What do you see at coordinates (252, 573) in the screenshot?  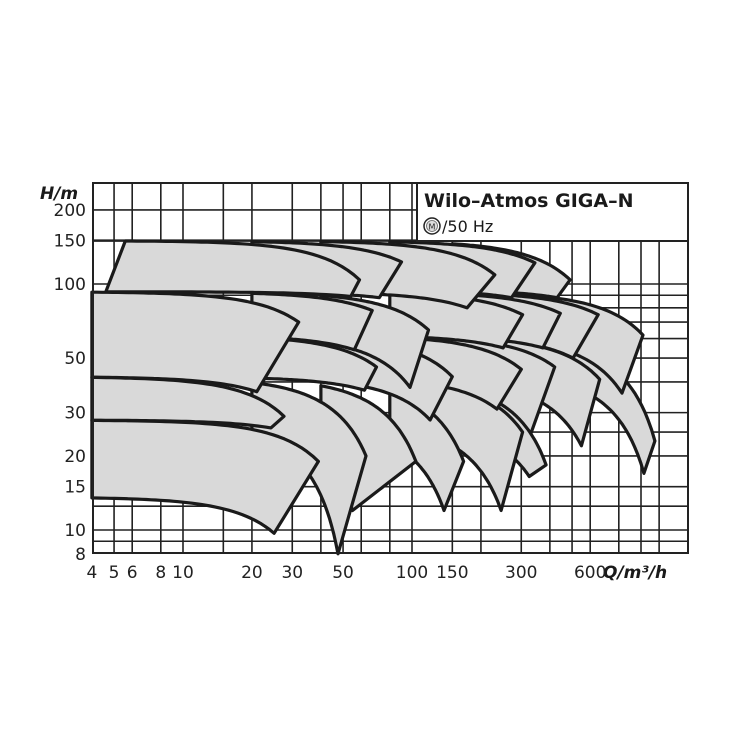 I see `x-tick-label: 20` at bounding box center [252, 573].